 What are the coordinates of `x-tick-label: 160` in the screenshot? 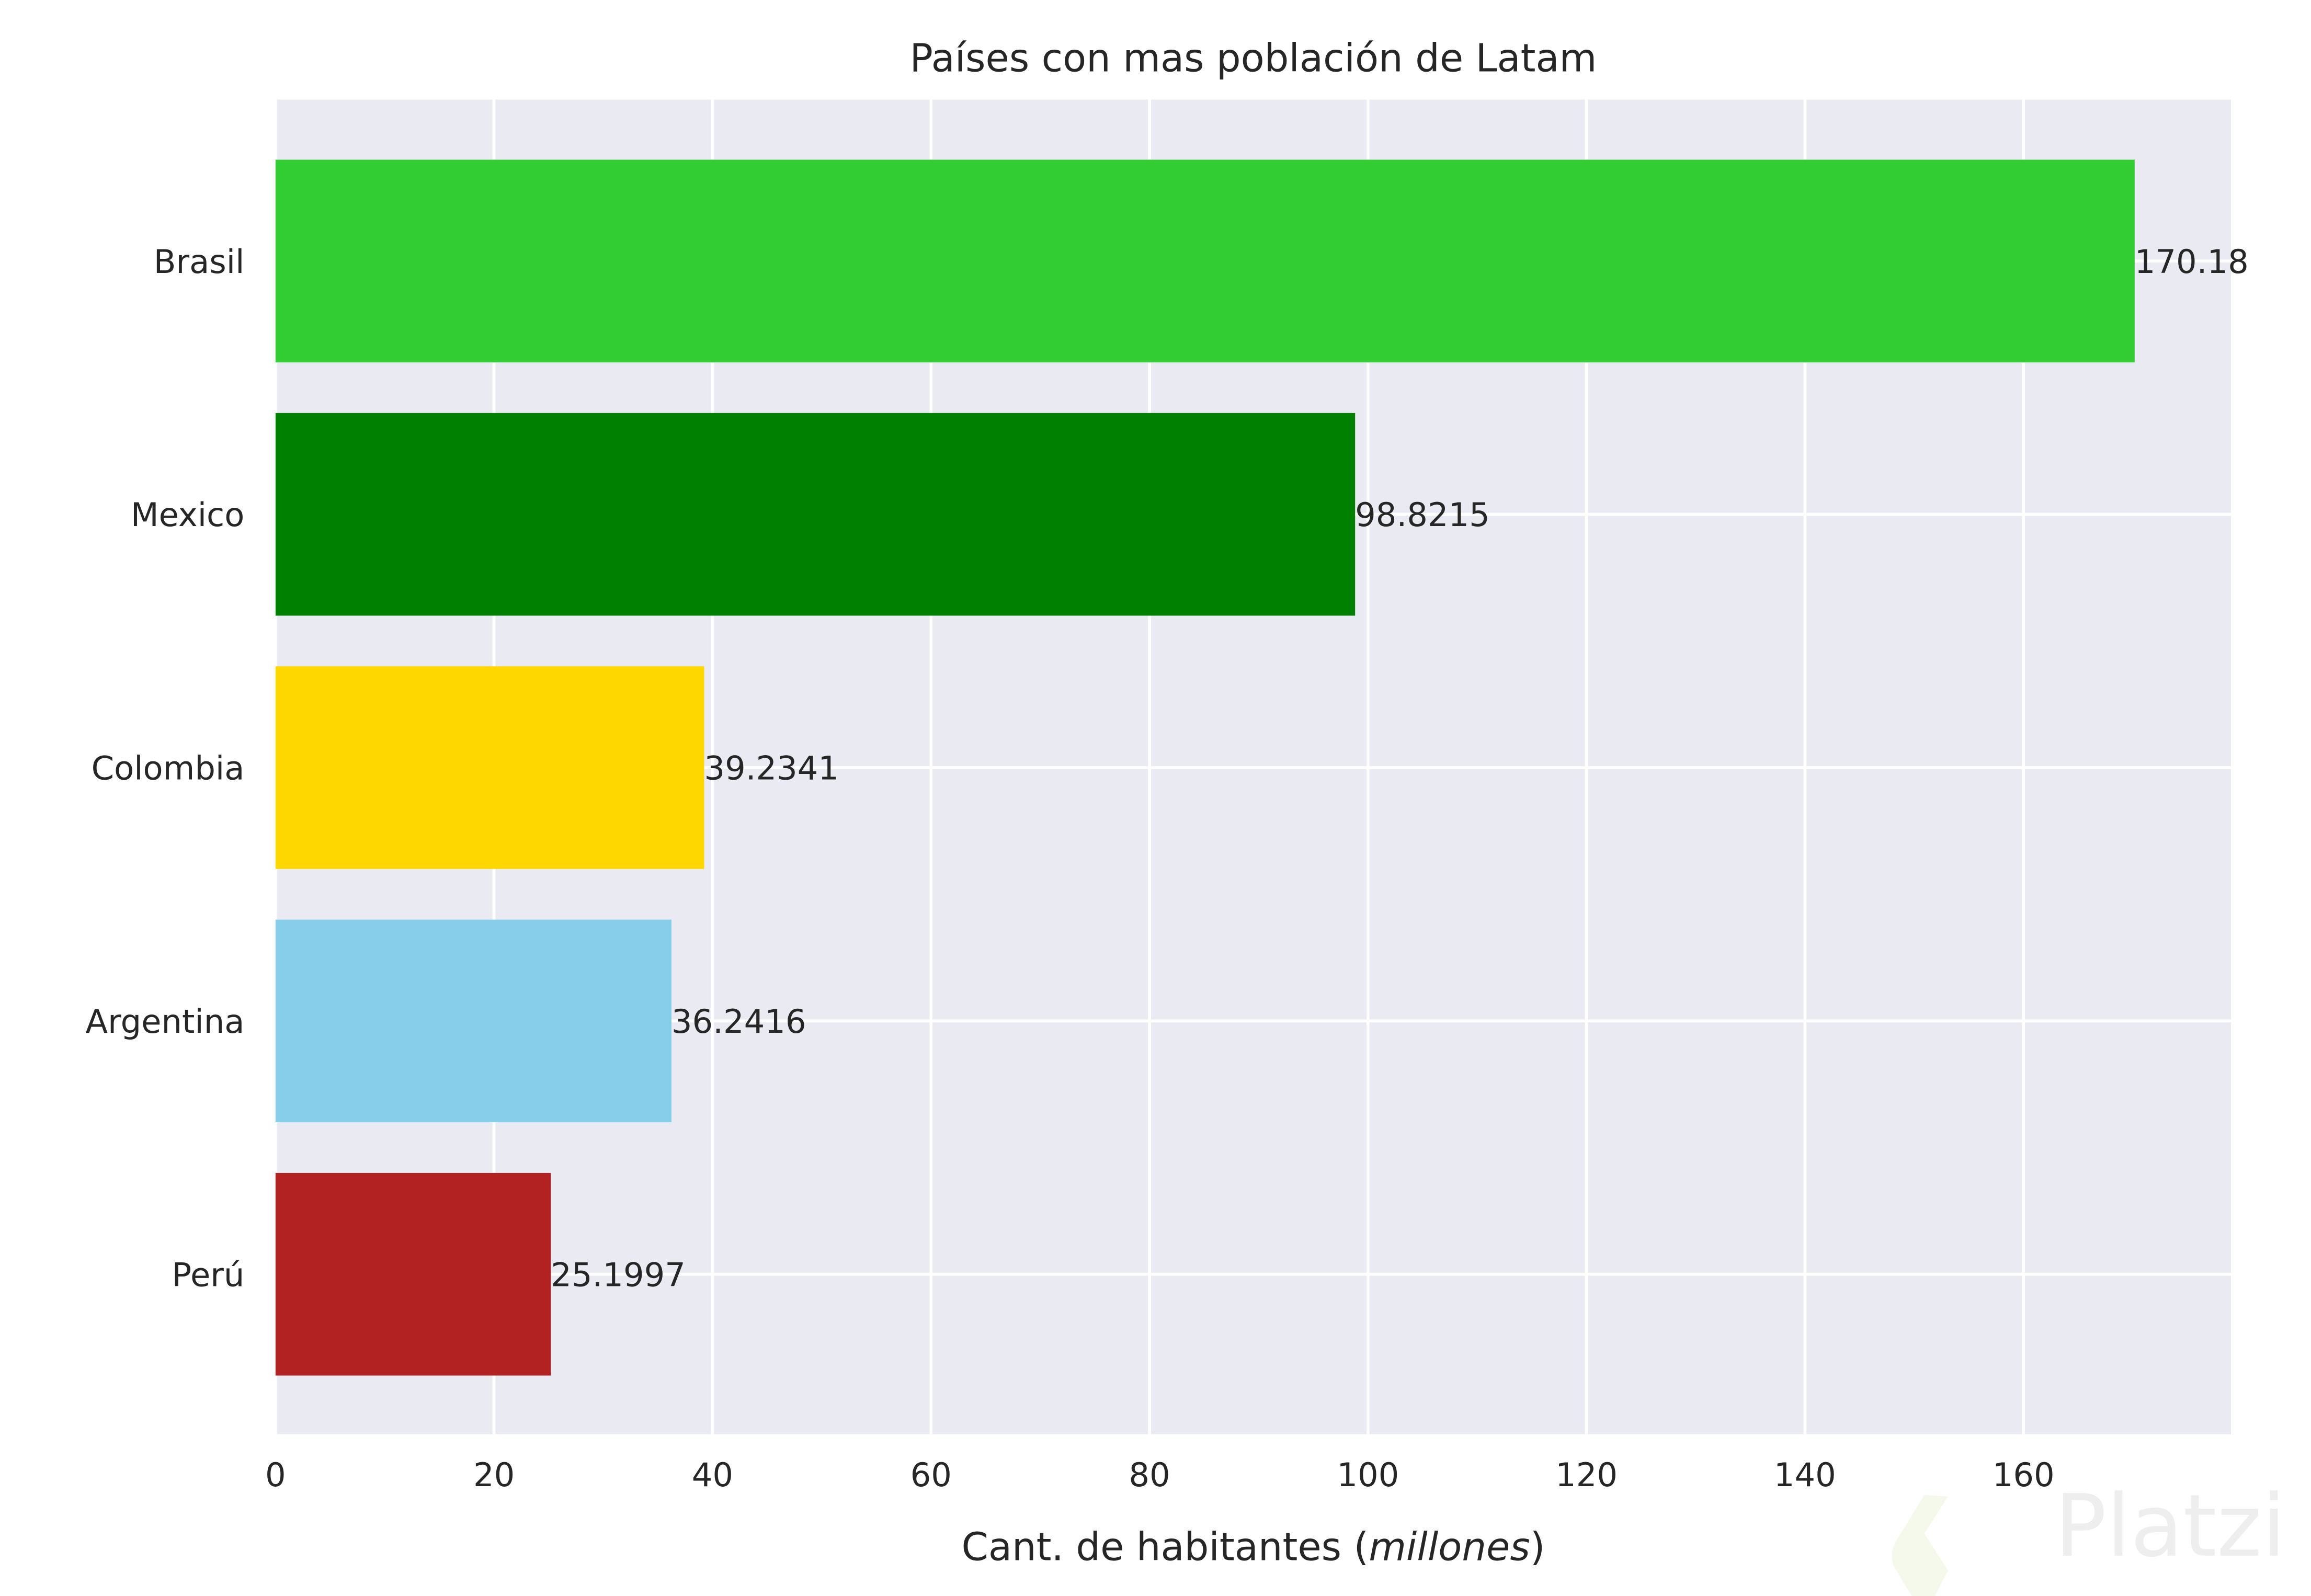 It's located at (2024, 1475).